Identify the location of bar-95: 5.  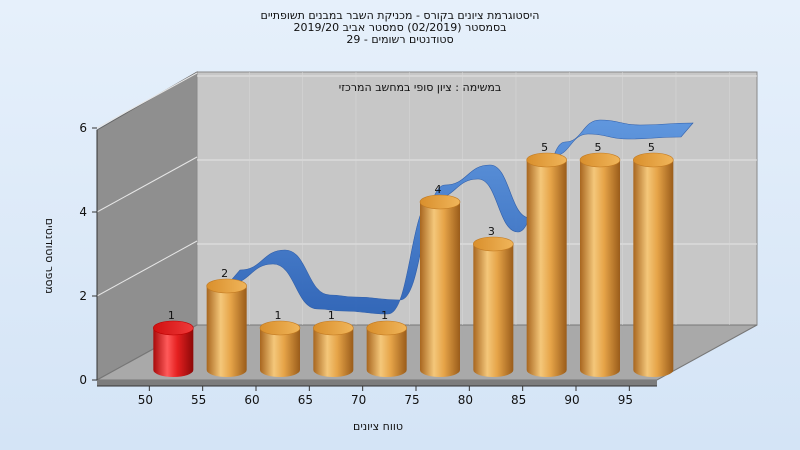
(653, 259).